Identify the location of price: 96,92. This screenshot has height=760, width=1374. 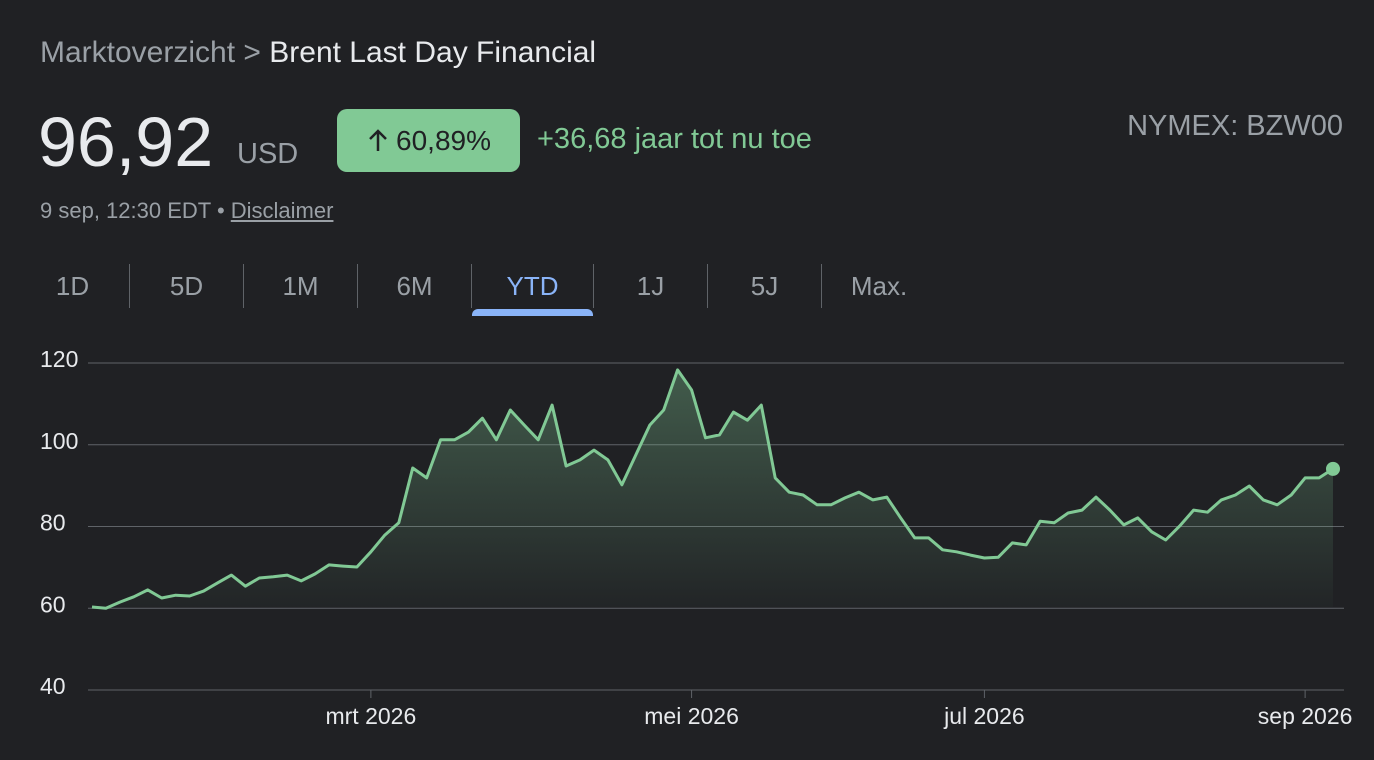
(126, 142).